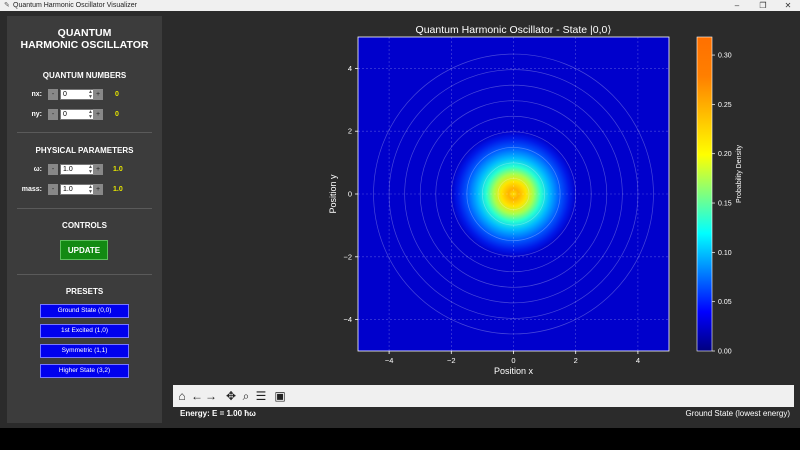 The image size is (800, 450). I want to click on y-tick-label: 2, so click(350, 131).